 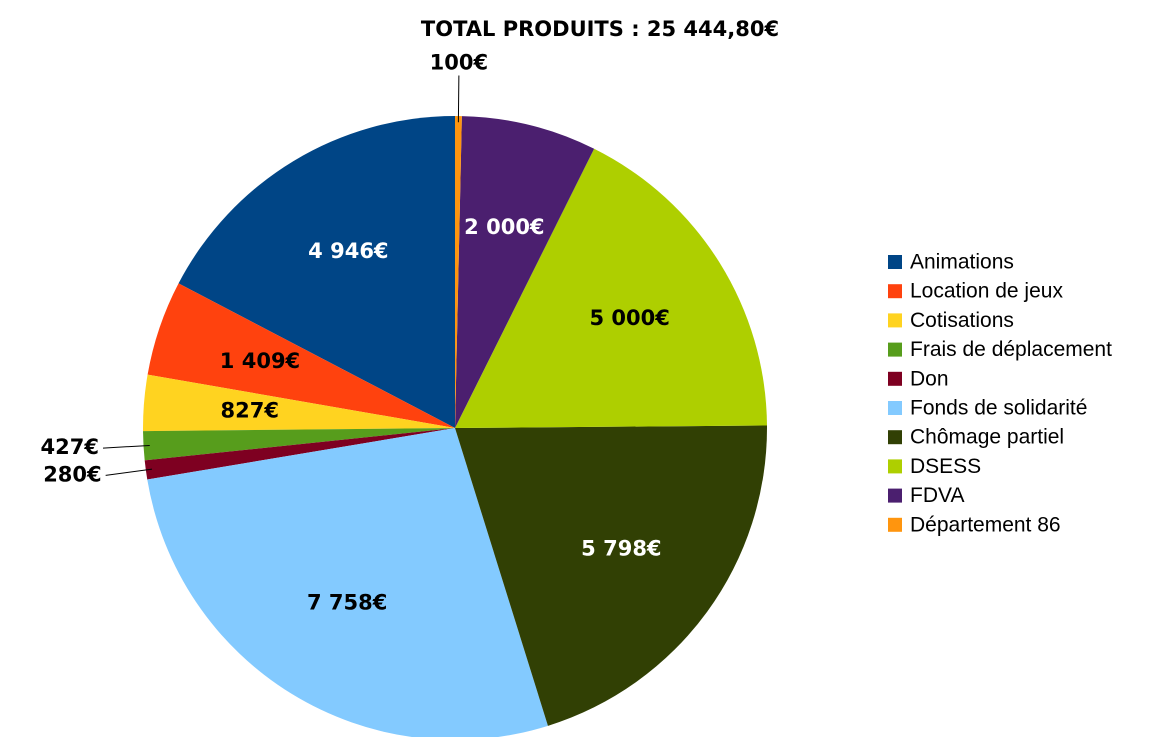 What do you see at coordinates (621, 548) in the screenshot?
I see `data-label: 5 798€` at bounding box center [621, 548].